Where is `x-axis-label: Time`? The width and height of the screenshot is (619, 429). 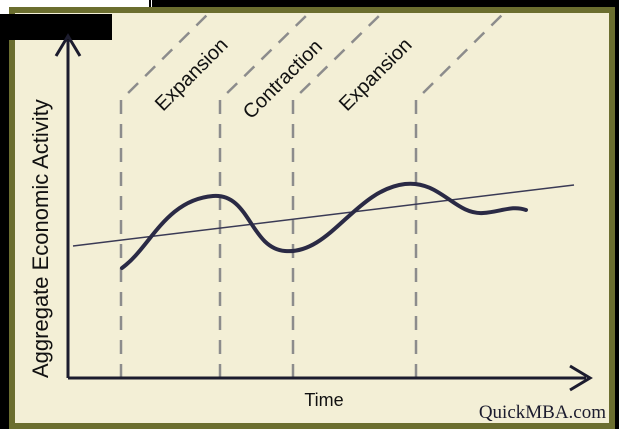 x-axis-label: Time is located at coordinates (323, 400).